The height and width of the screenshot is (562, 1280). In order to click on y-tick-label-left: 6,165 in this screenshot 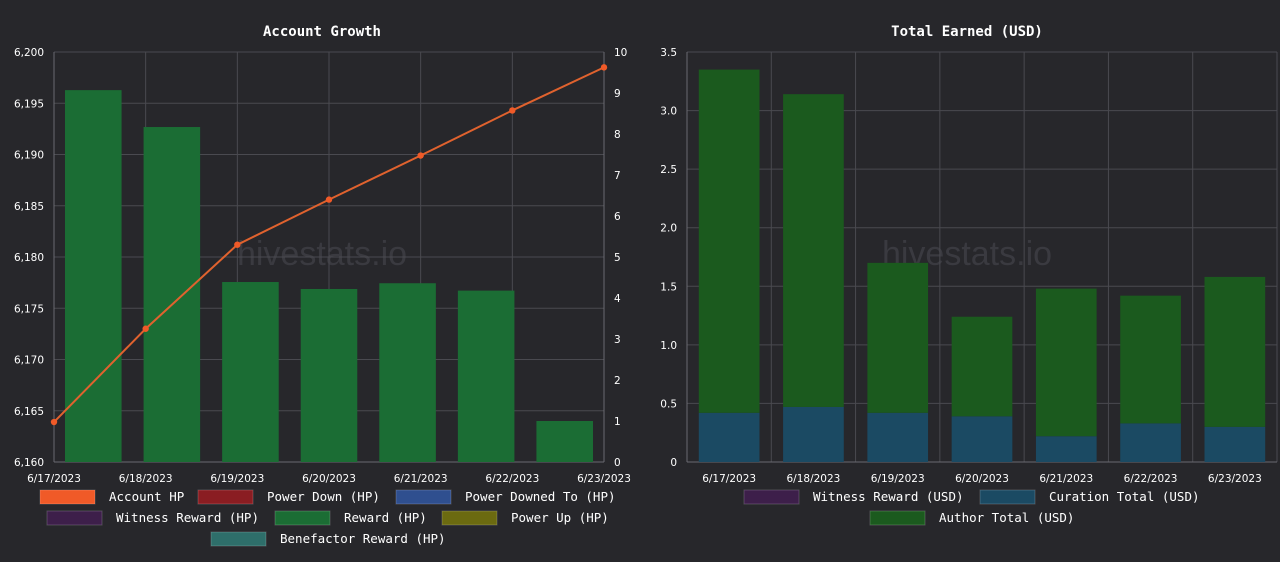, I will do `click(29, 412)`.